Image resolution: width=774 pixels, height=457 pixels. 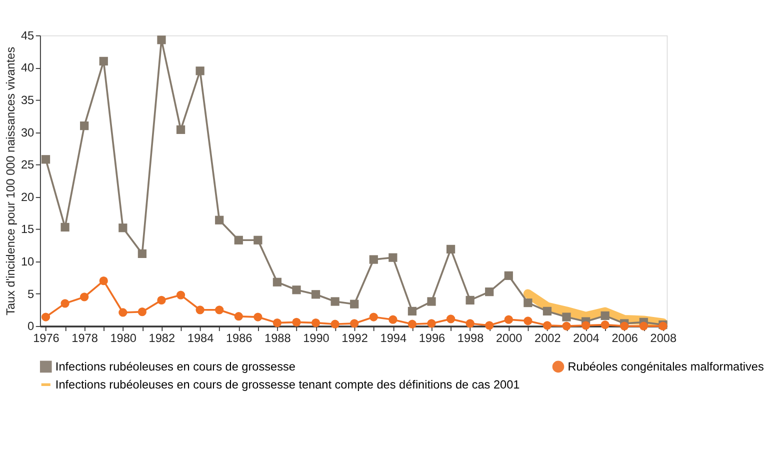 I want to click on x-tick-label: 2006, so click(x=625, y=337).